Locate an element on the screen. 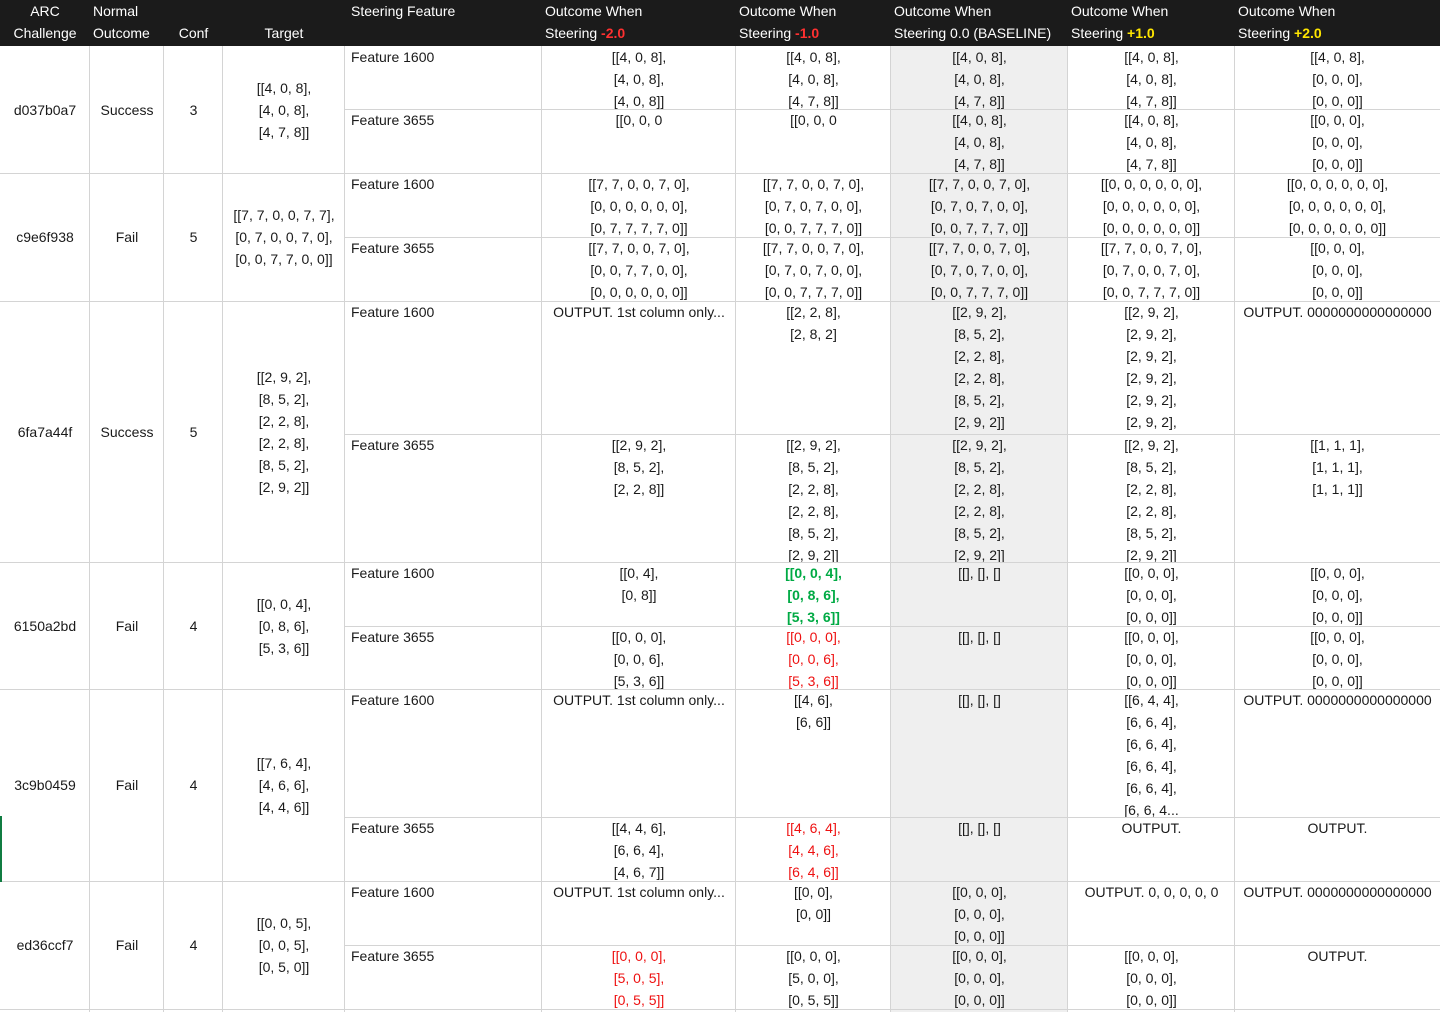 Image resolution: width=1440 pixels, height=1012 pixels. header-challenge: ARC Challenge is located at coordinates (45, 22).